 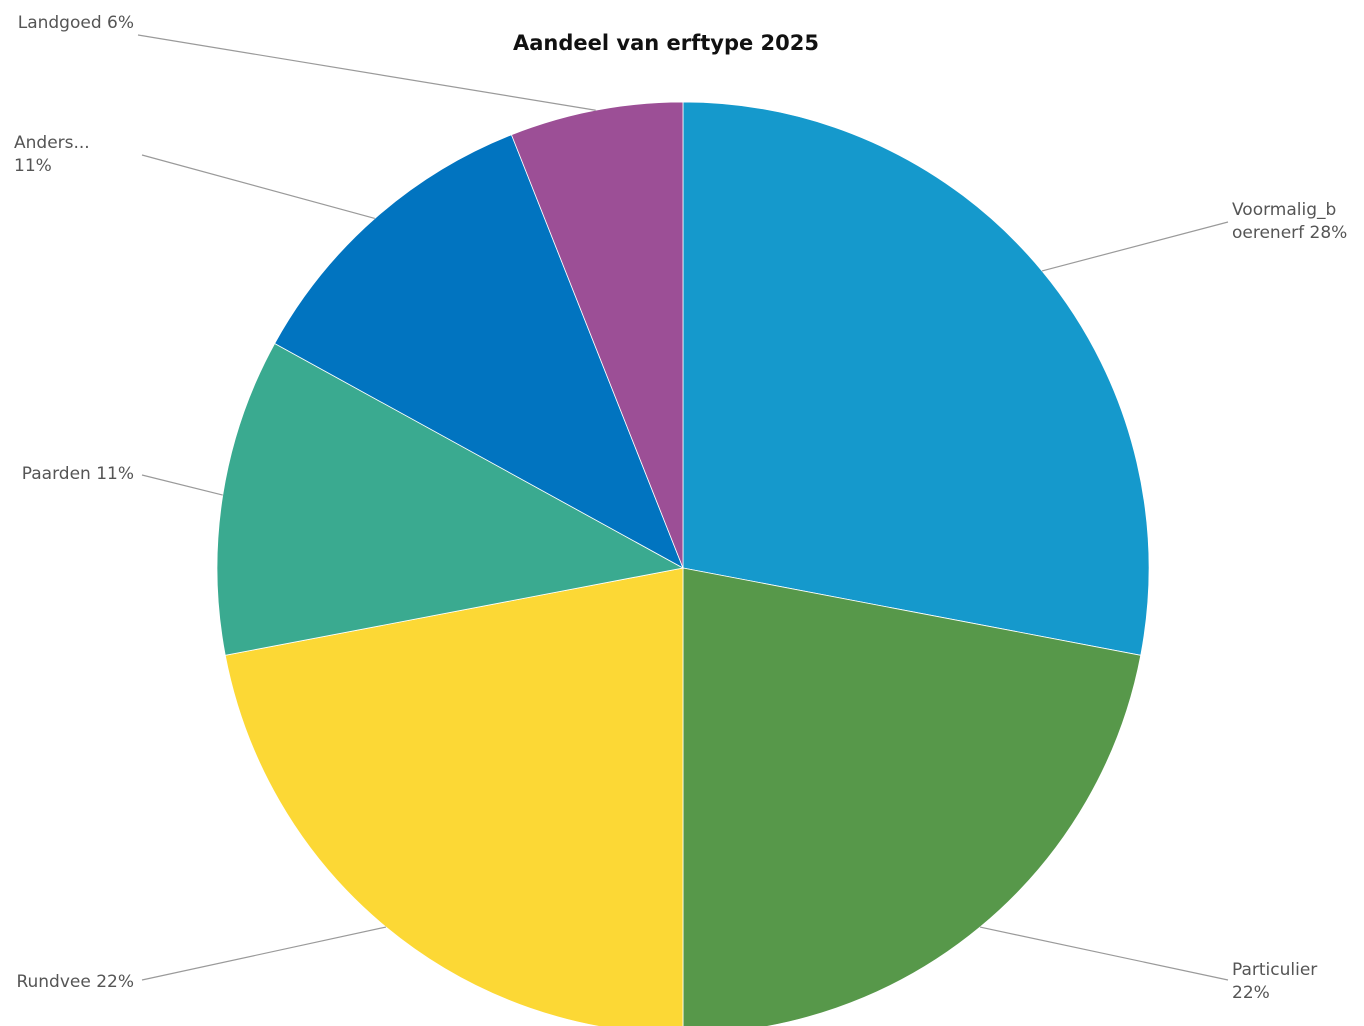 I want to click on slice-label-anders: Anders... 11%, so click(x=52, y=154).